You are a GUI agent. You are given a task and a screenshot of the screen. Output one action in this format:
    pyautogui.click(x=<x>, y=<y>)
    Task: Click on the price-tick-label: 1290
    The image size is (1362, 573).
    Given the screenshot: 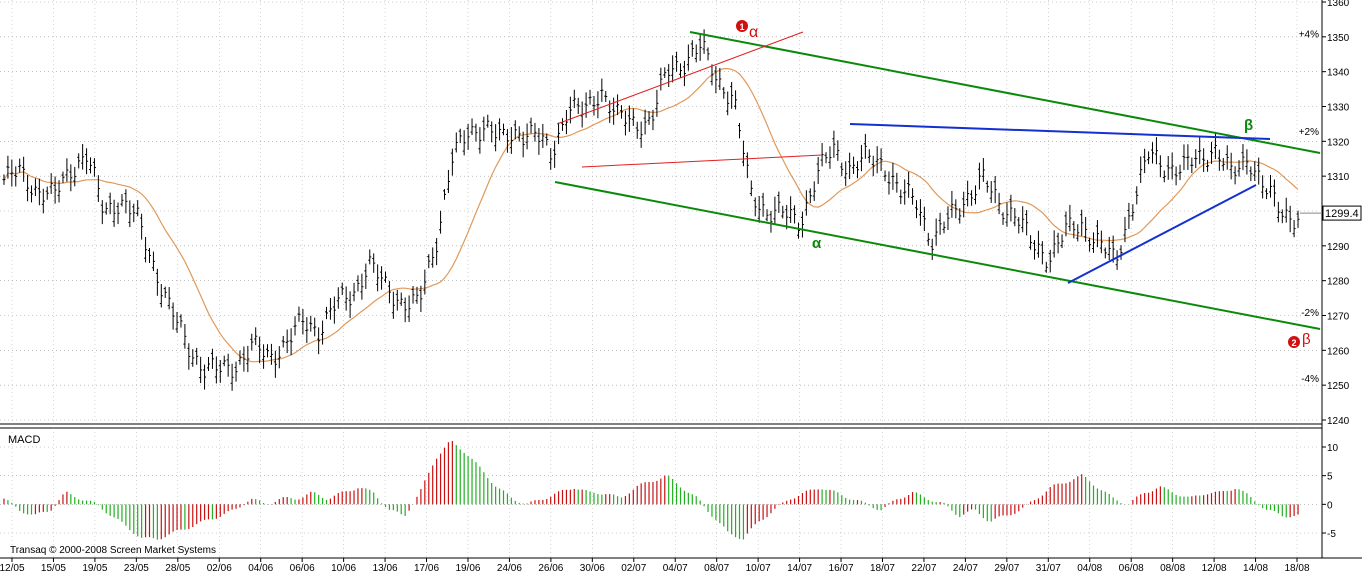 What is the action you would take?
    pyautogui.click(x=1338, y=247)
    